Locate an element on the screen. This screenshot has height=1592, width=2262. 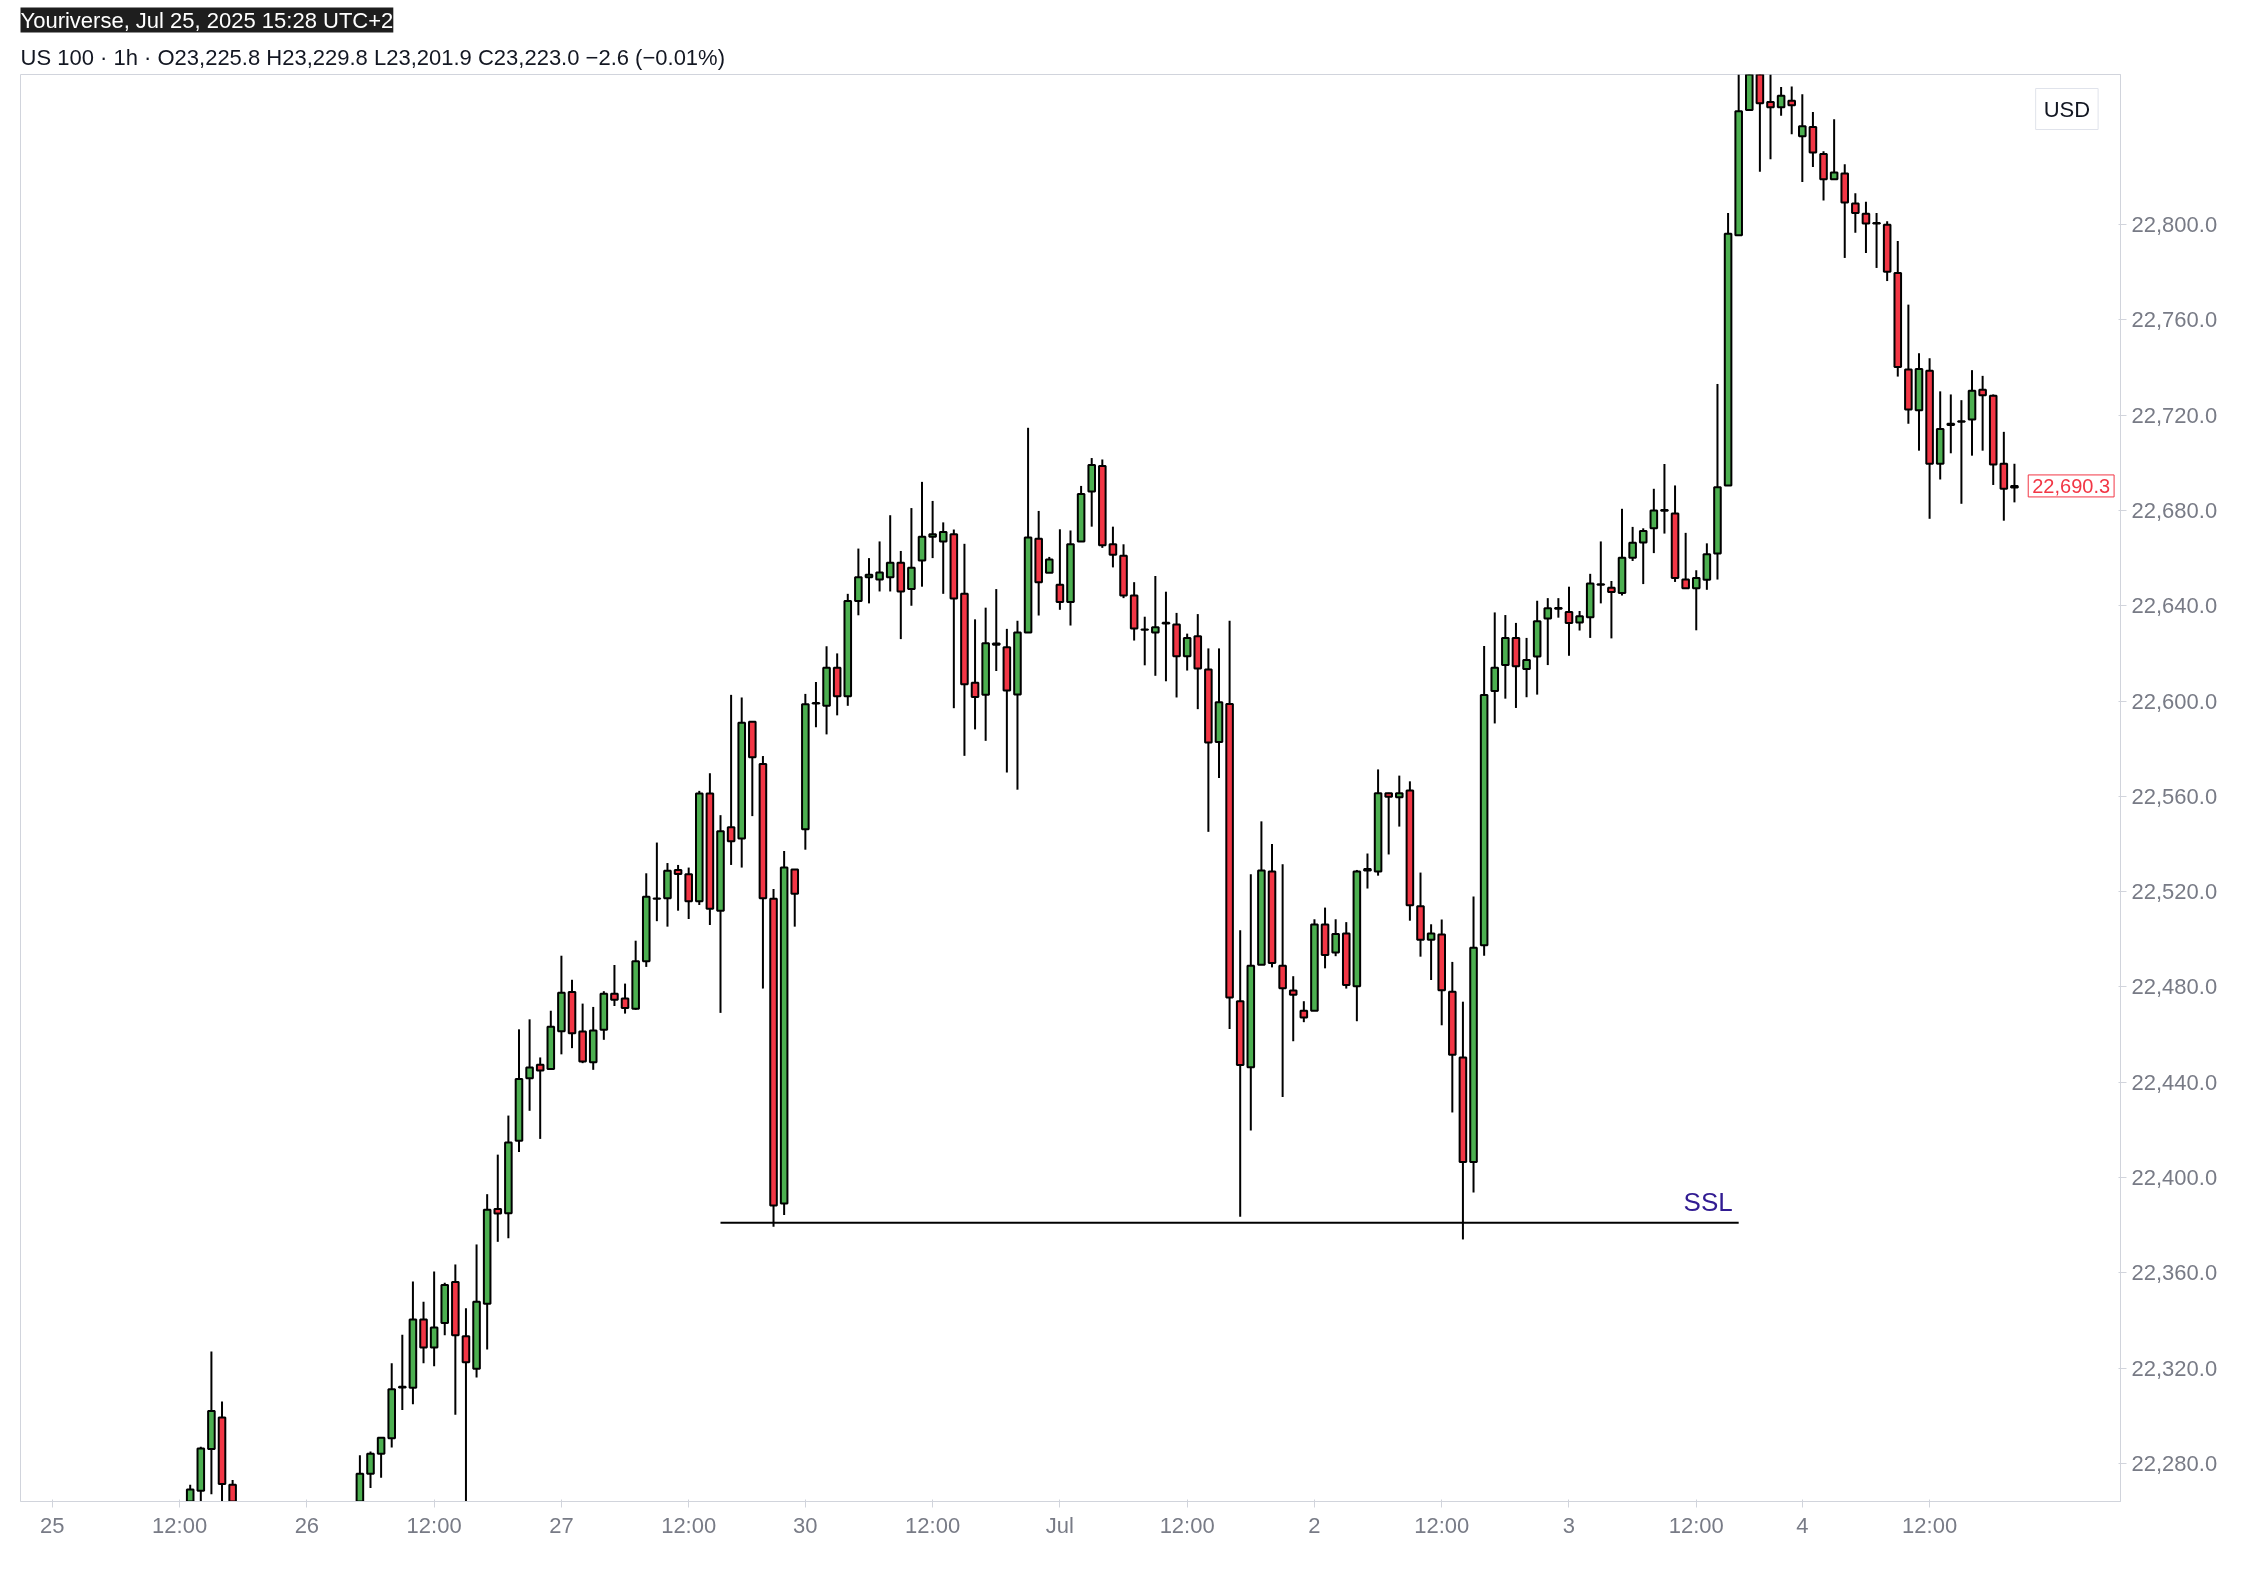
x-tick-label: 4 is located at coordinates (1802, 1525).